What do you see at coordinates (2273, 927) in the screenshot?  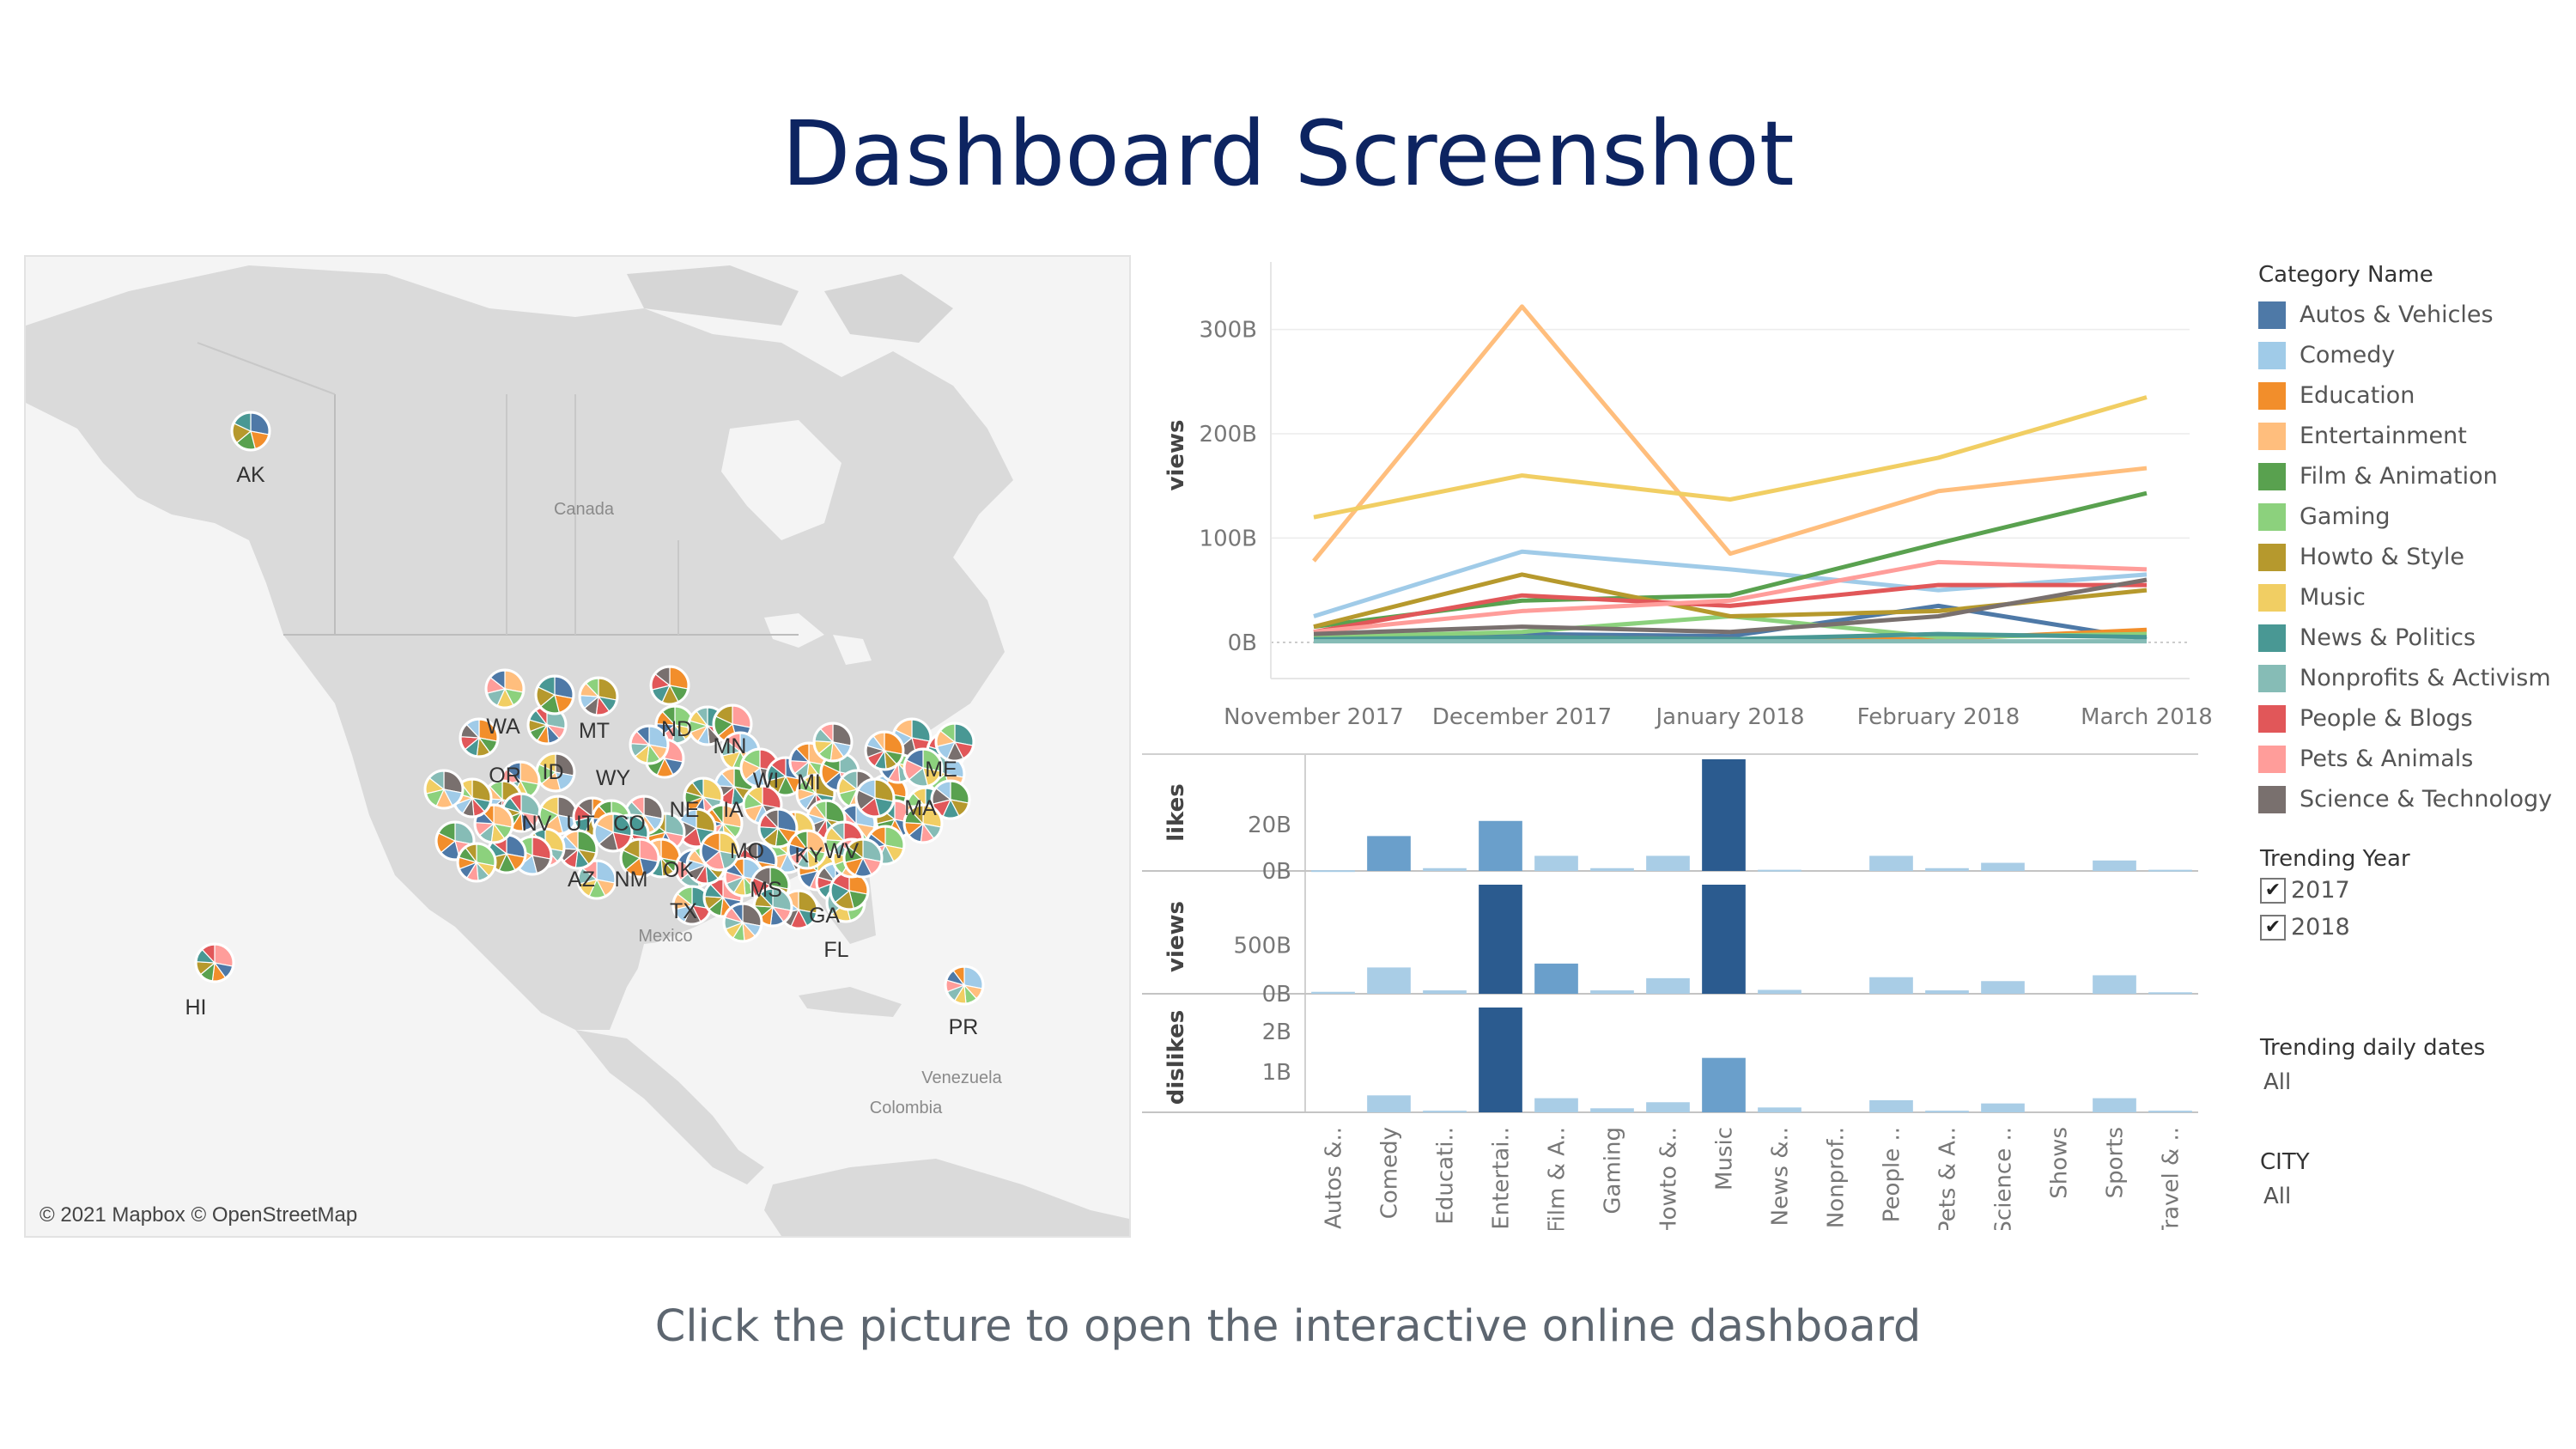 I see `year-2018-checkbox: ✔` at bounding box center [2273, 927].